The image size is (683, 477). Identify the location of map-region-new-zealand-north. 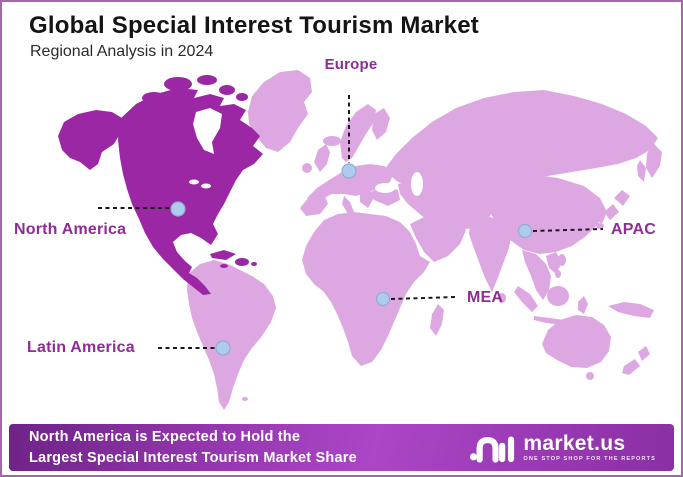
(644, 353).